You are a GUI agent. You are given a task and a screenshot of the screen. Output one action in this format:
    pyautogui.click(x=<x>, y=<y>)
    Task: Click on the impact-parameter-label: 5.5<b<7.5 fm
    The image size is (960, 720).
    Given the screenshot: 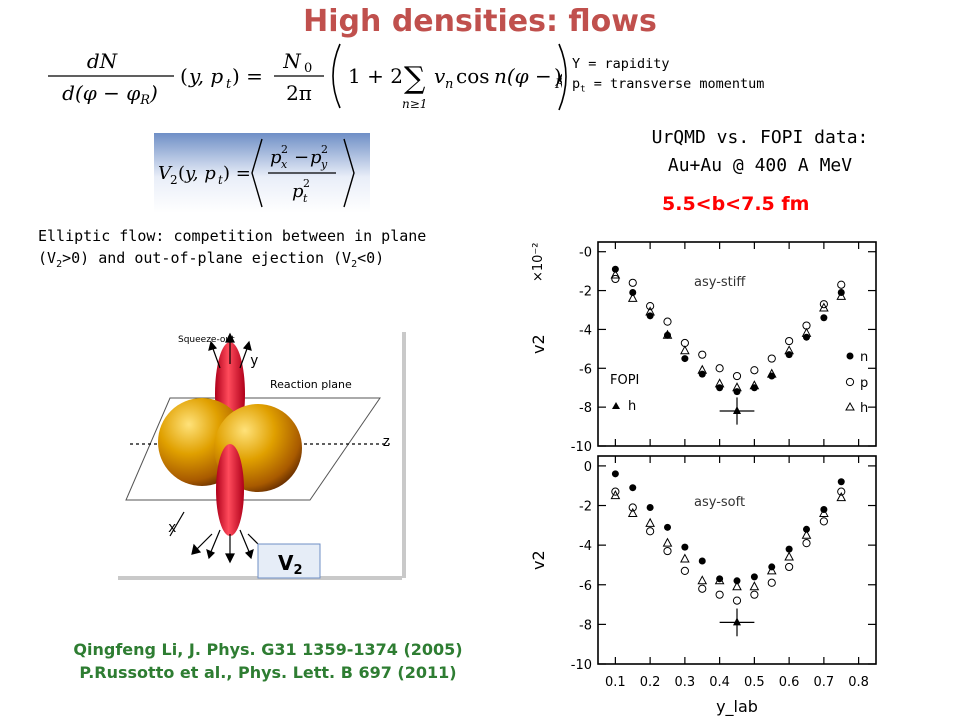 What is the action you would take?
    pyautogui.click(x=736, y=204)
    